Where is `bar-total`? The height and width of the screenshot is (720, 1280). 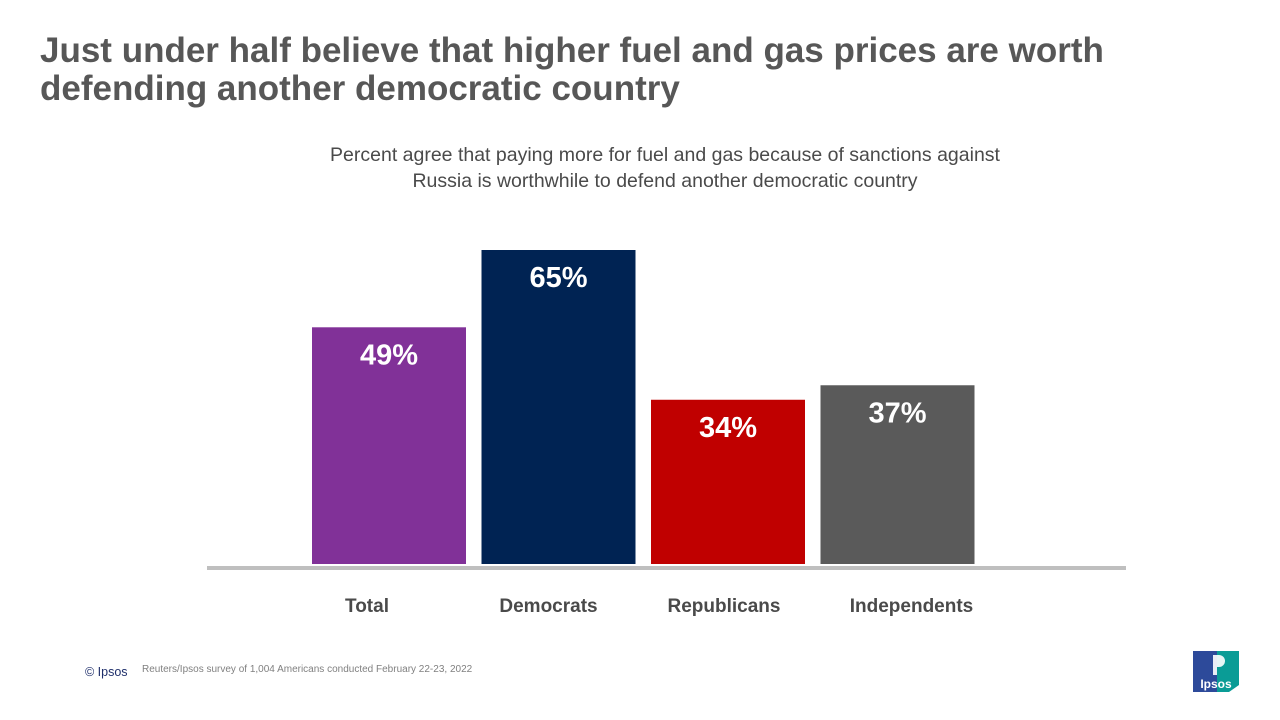 bar-total is located at coordinates (389, 445).